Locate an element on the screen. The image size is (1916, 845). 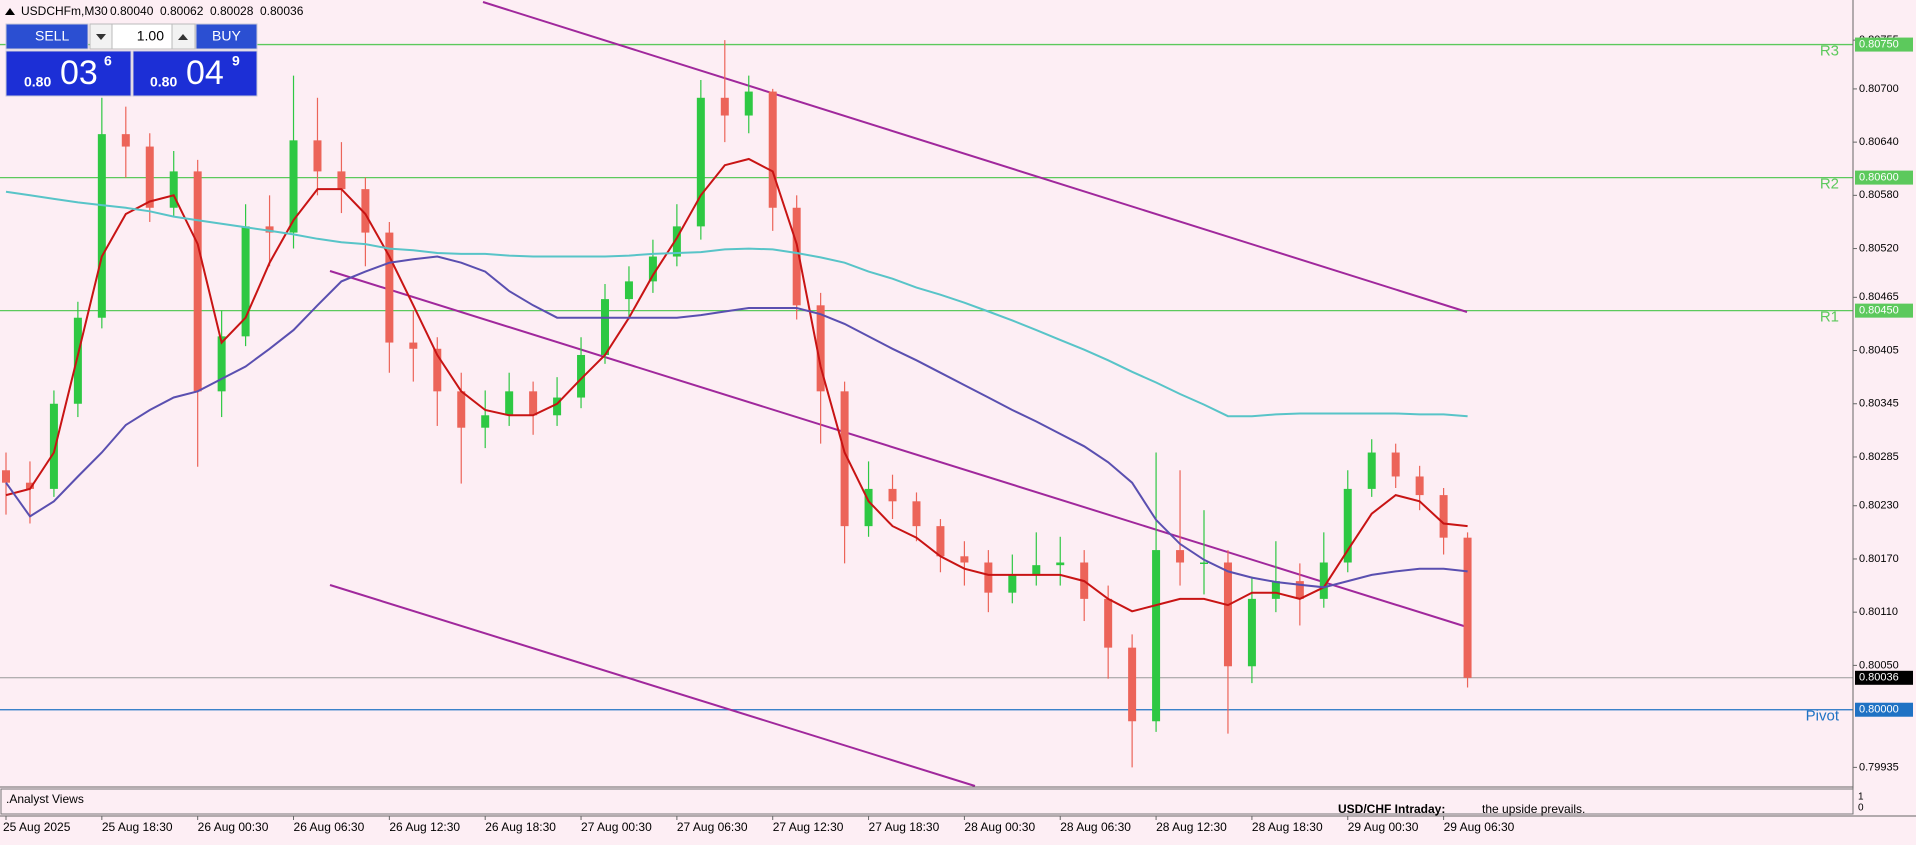
analyst-panel is located at coordinates (927, 801).